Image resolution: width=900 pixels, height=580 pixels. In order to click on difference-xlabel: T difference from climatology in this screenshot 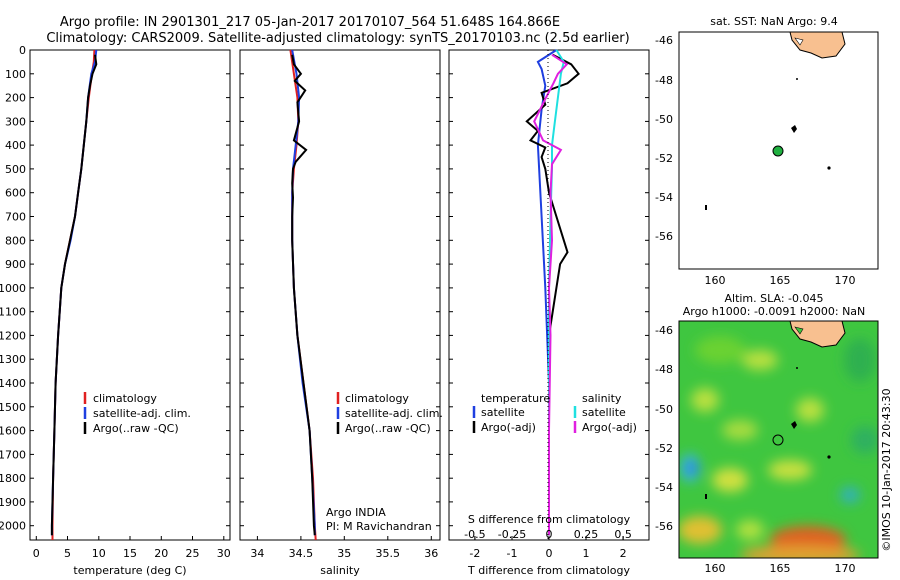, I will do `click(548, 570)`.